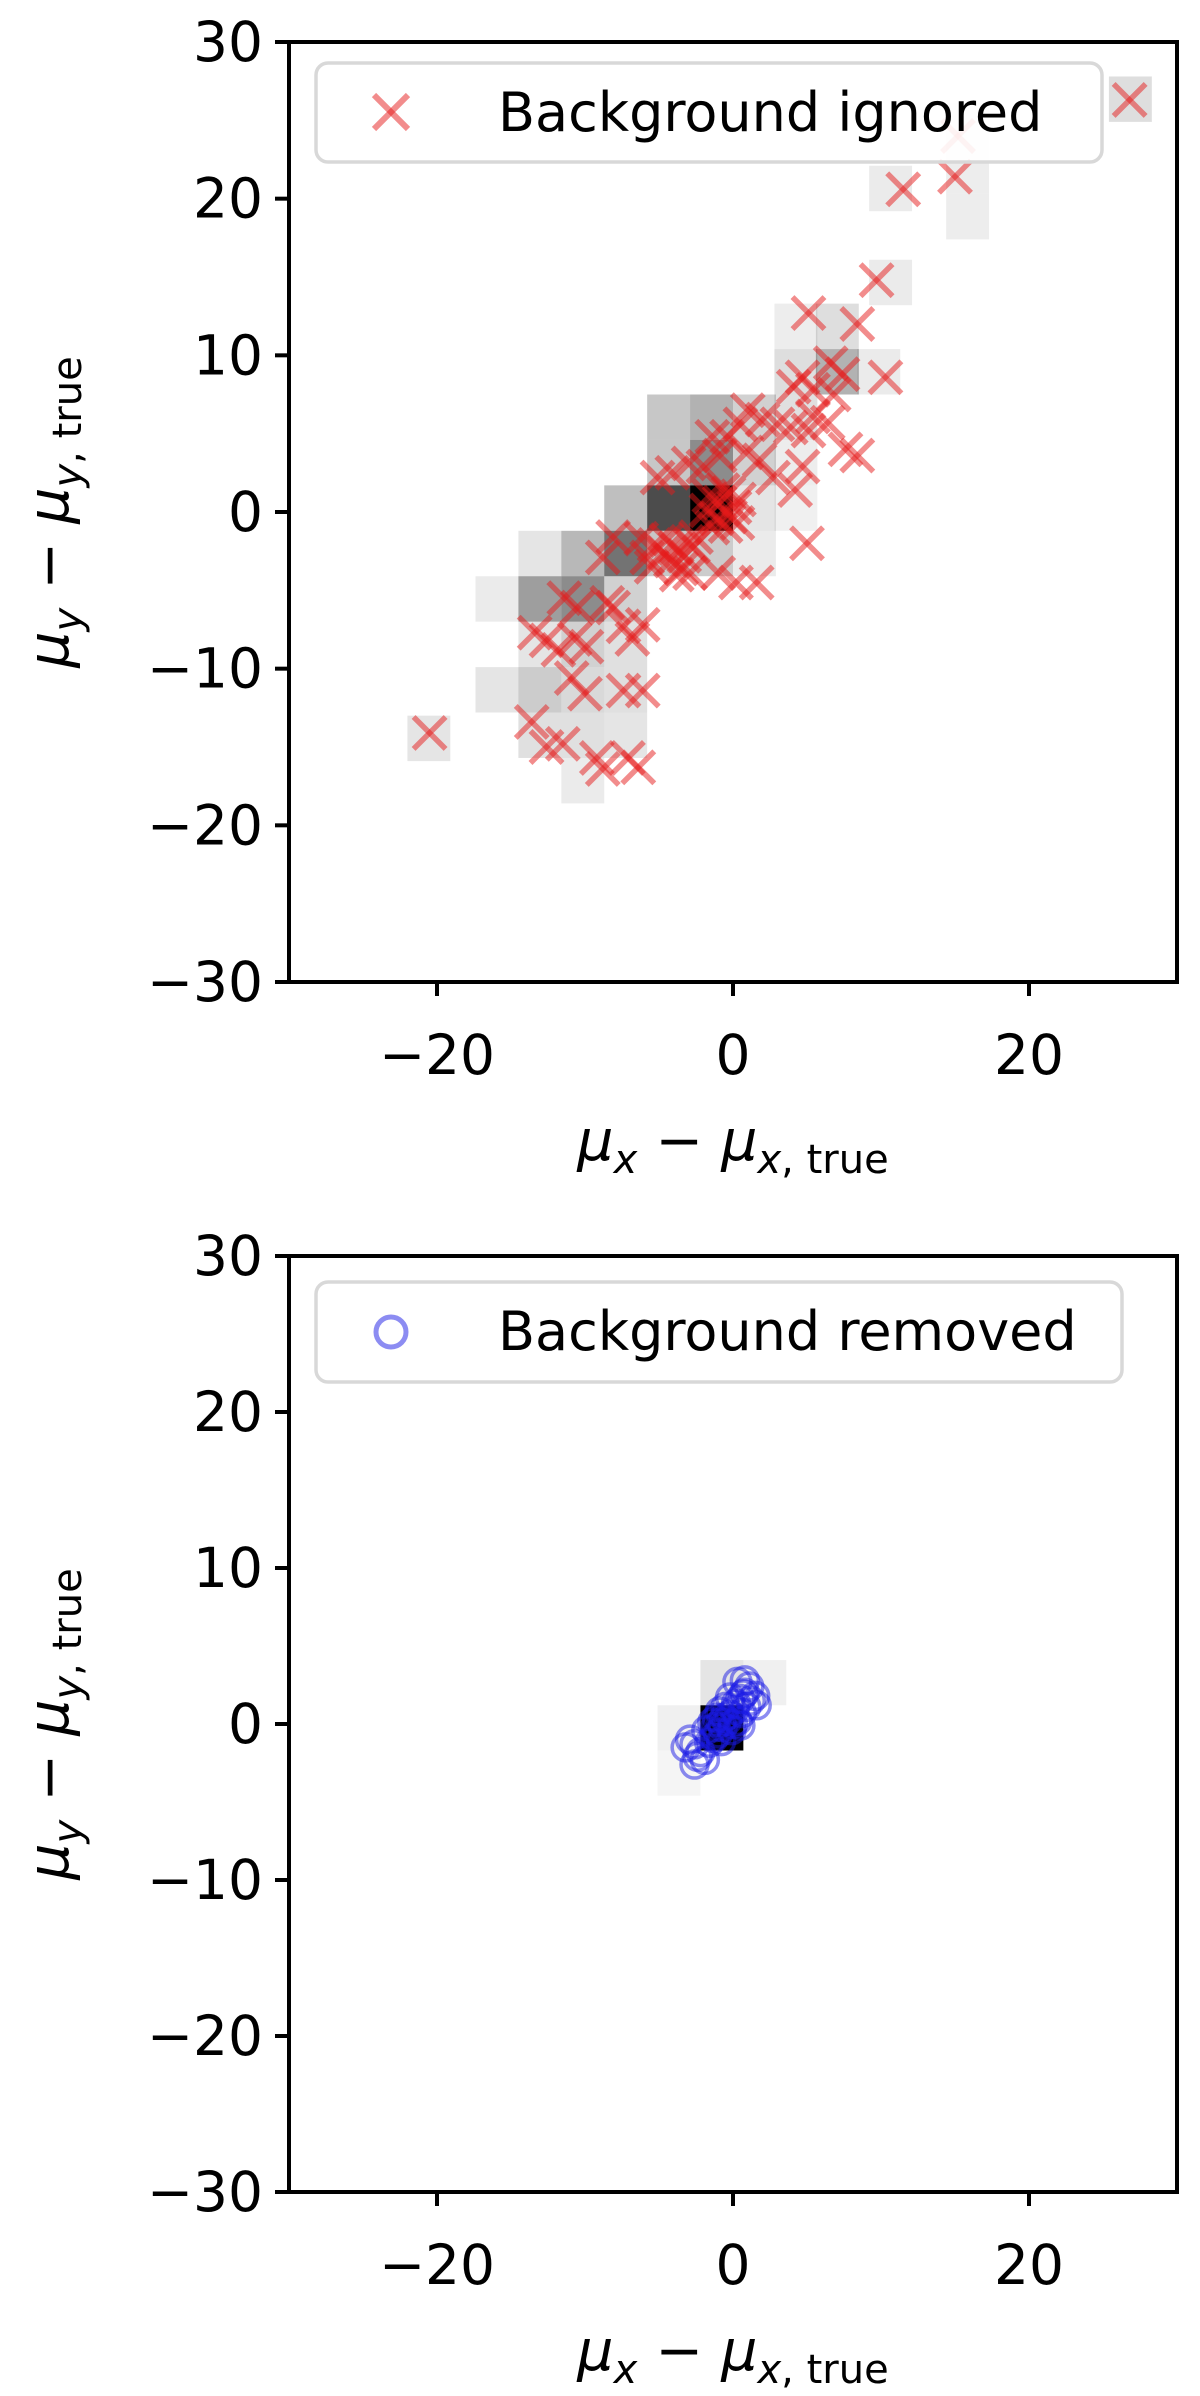  I want to click on legend-x-marker-icon, so click(391, 112).